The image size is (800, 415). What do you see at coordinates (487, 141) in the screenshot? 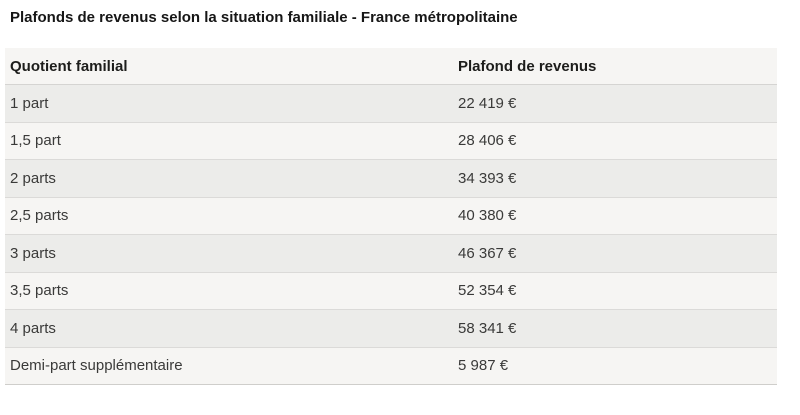
I see `plafond-revenus-cell: 28 406 €` at bounding box center [487, 141].